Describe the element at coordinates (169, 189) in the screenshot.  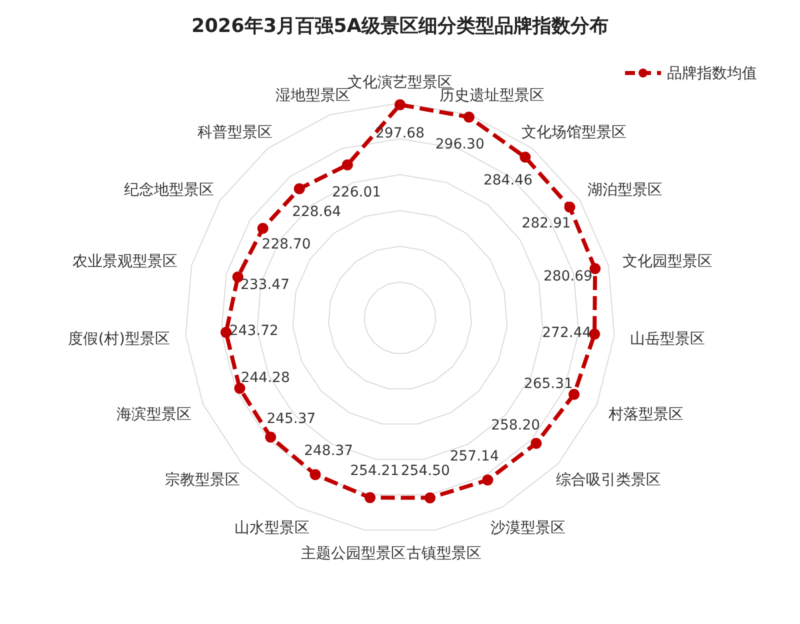
I see `spoke-label: 纪念地型景区` at that location.